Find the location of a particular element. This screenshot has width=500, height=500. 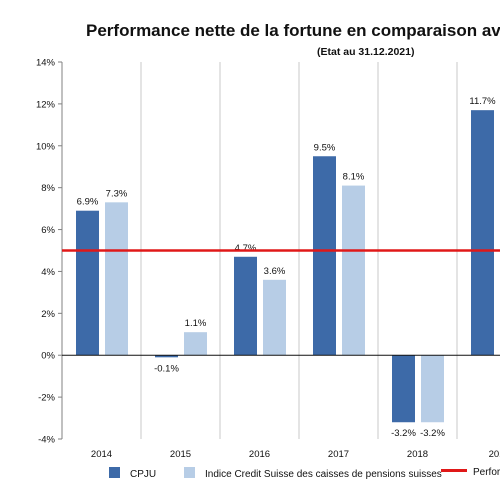

x-tick-label: 2016 is located at coordinates (259, 454).